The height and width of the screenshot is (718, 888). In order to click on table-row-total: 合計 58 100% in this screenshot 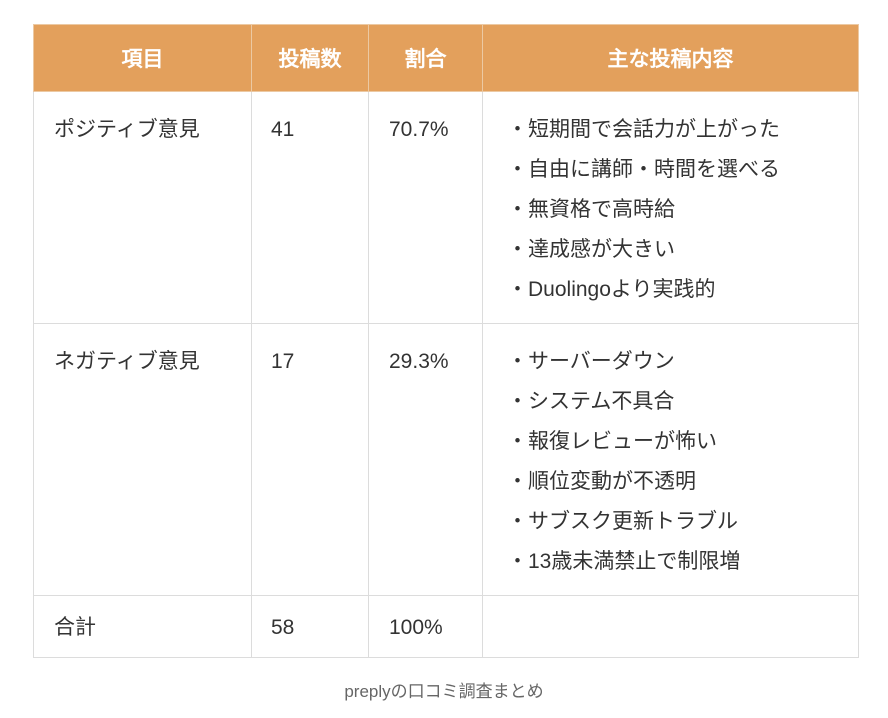, I will do `click(446, 626)`.